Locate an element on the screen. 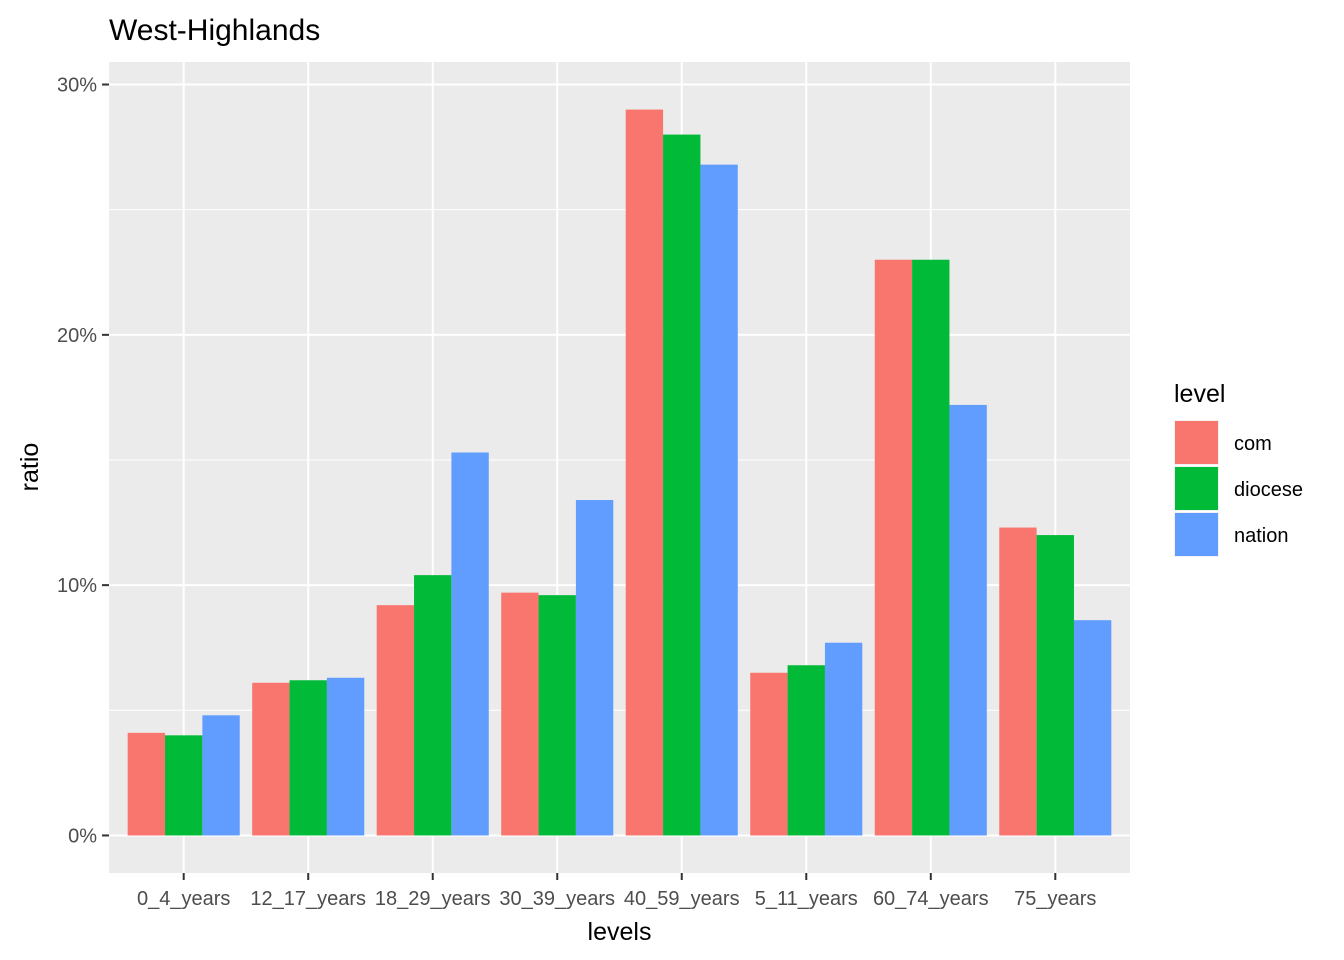 The image size is (1344, 960). bar-nation-18_29_years is located at coordinates (470, 644).